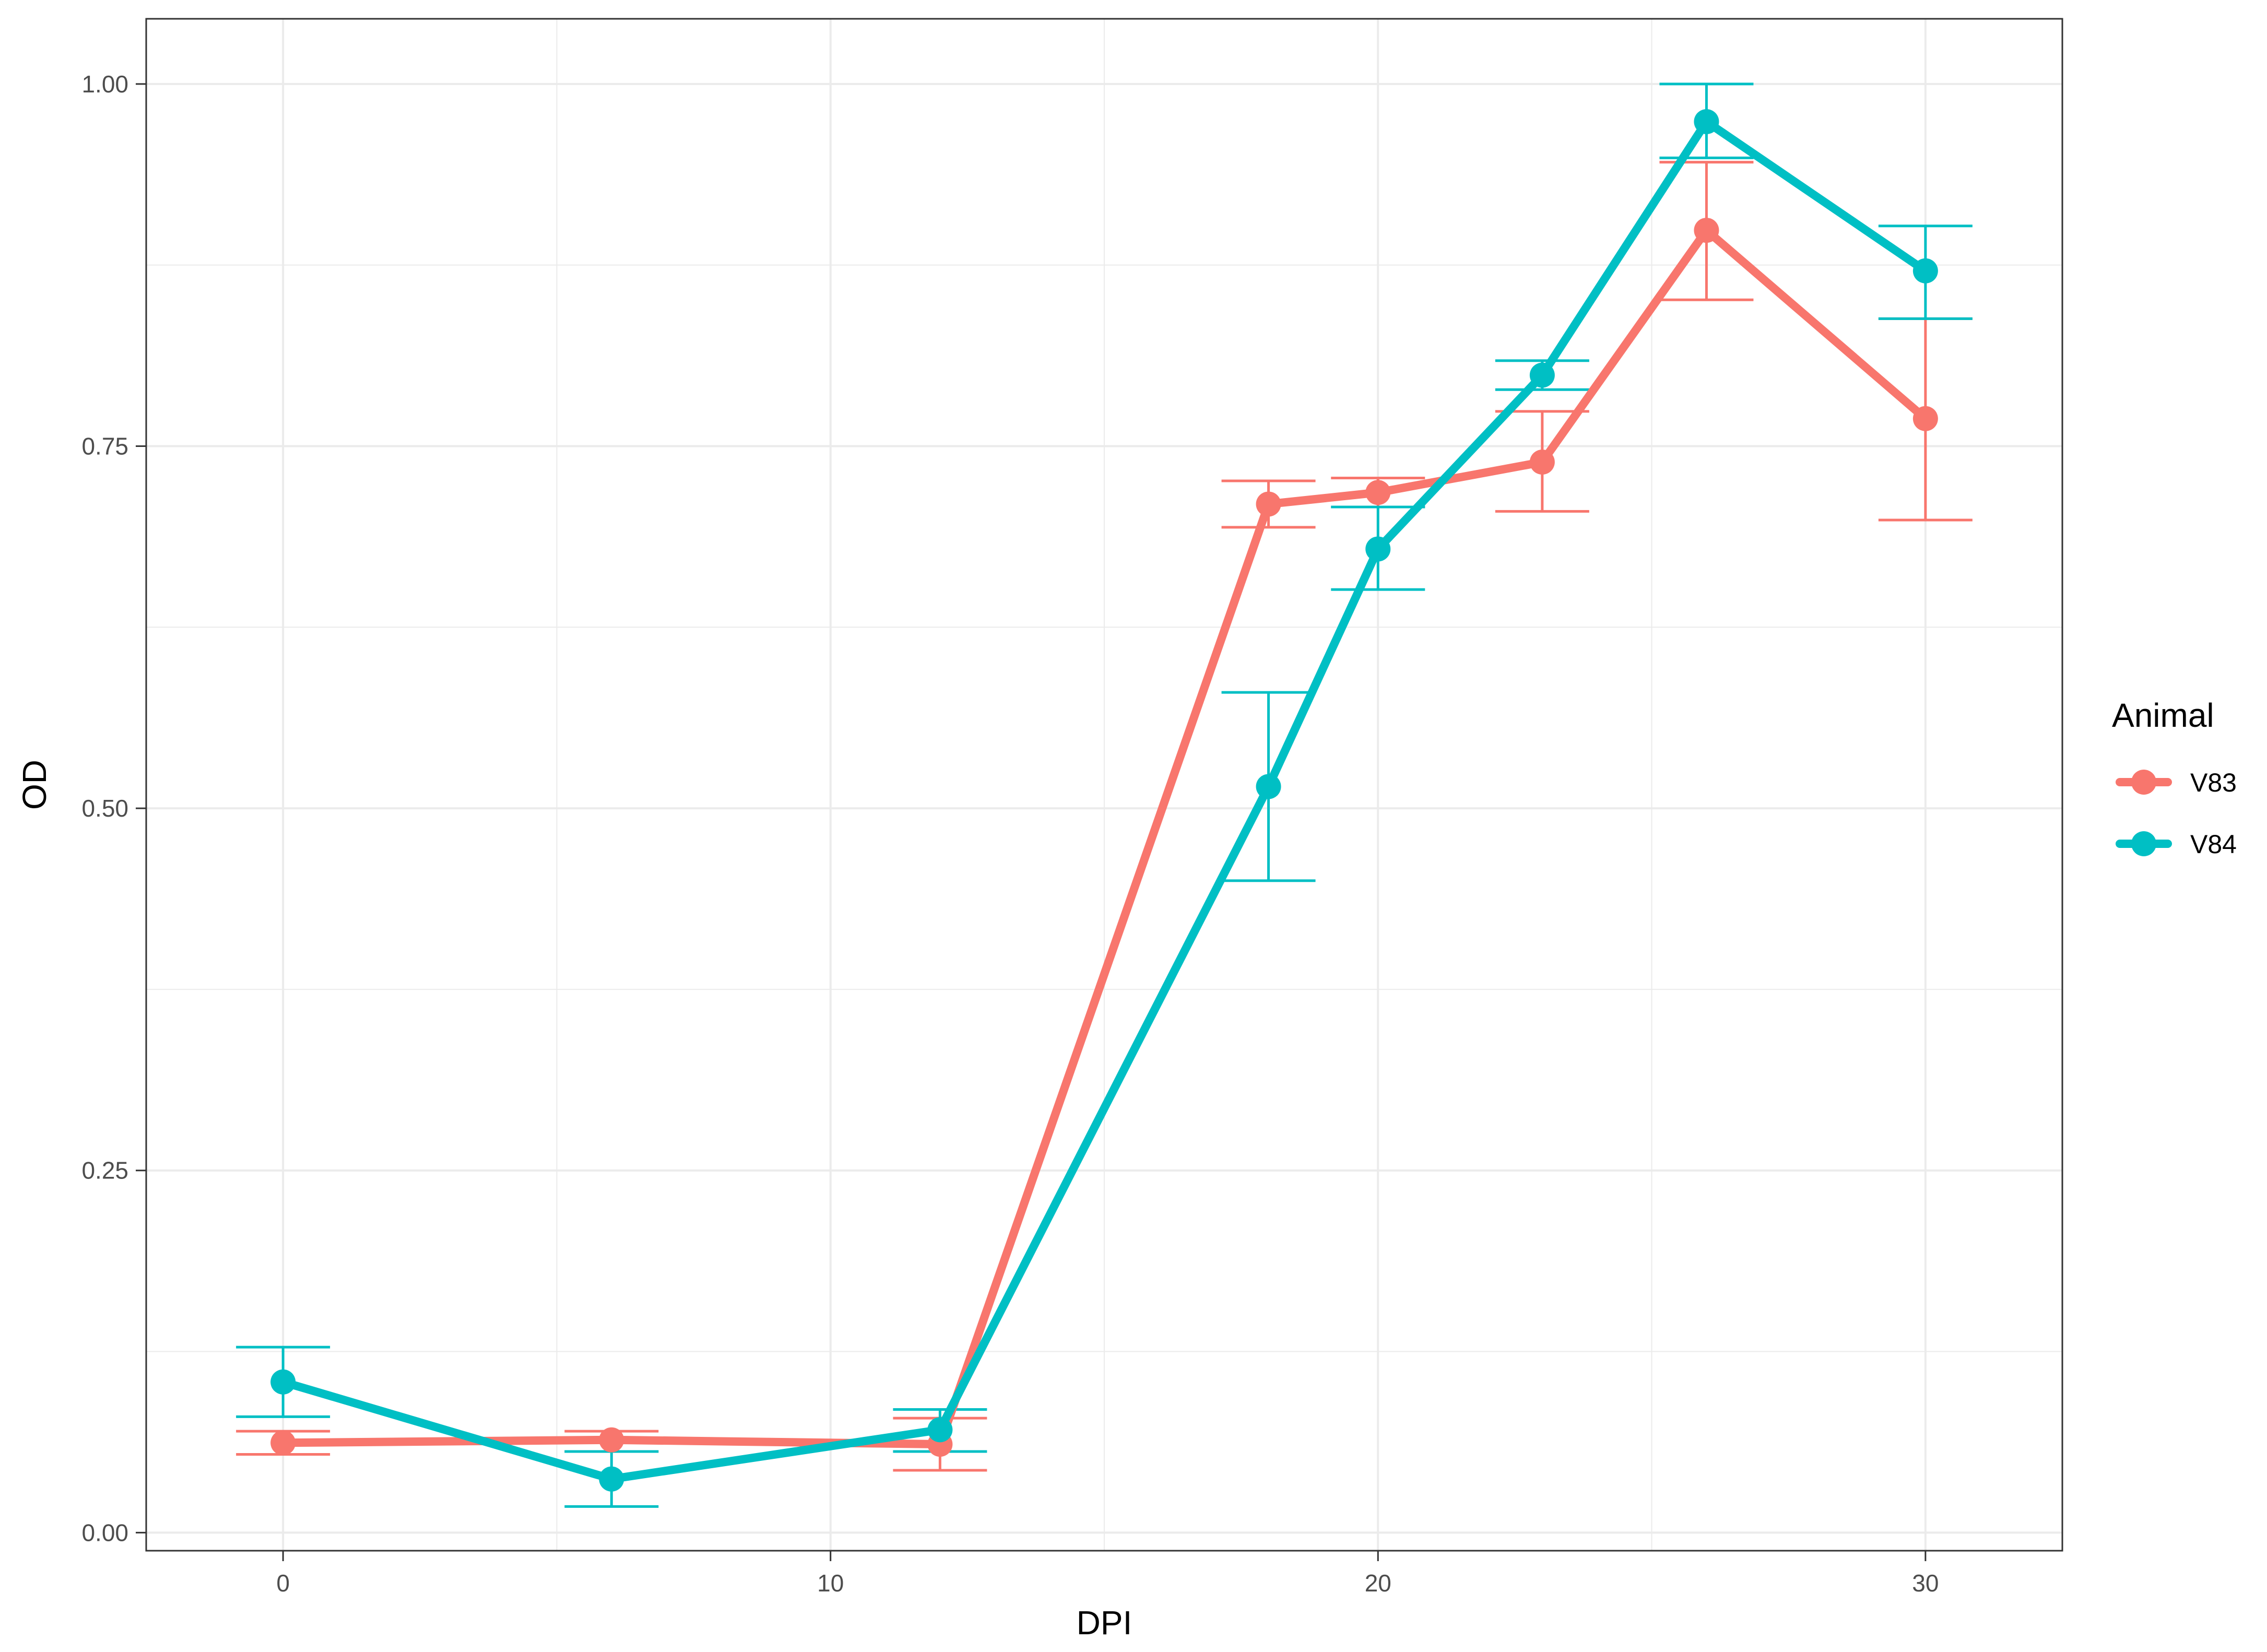  I want to click on y-tick-label: 0.75, so click(104, 445).